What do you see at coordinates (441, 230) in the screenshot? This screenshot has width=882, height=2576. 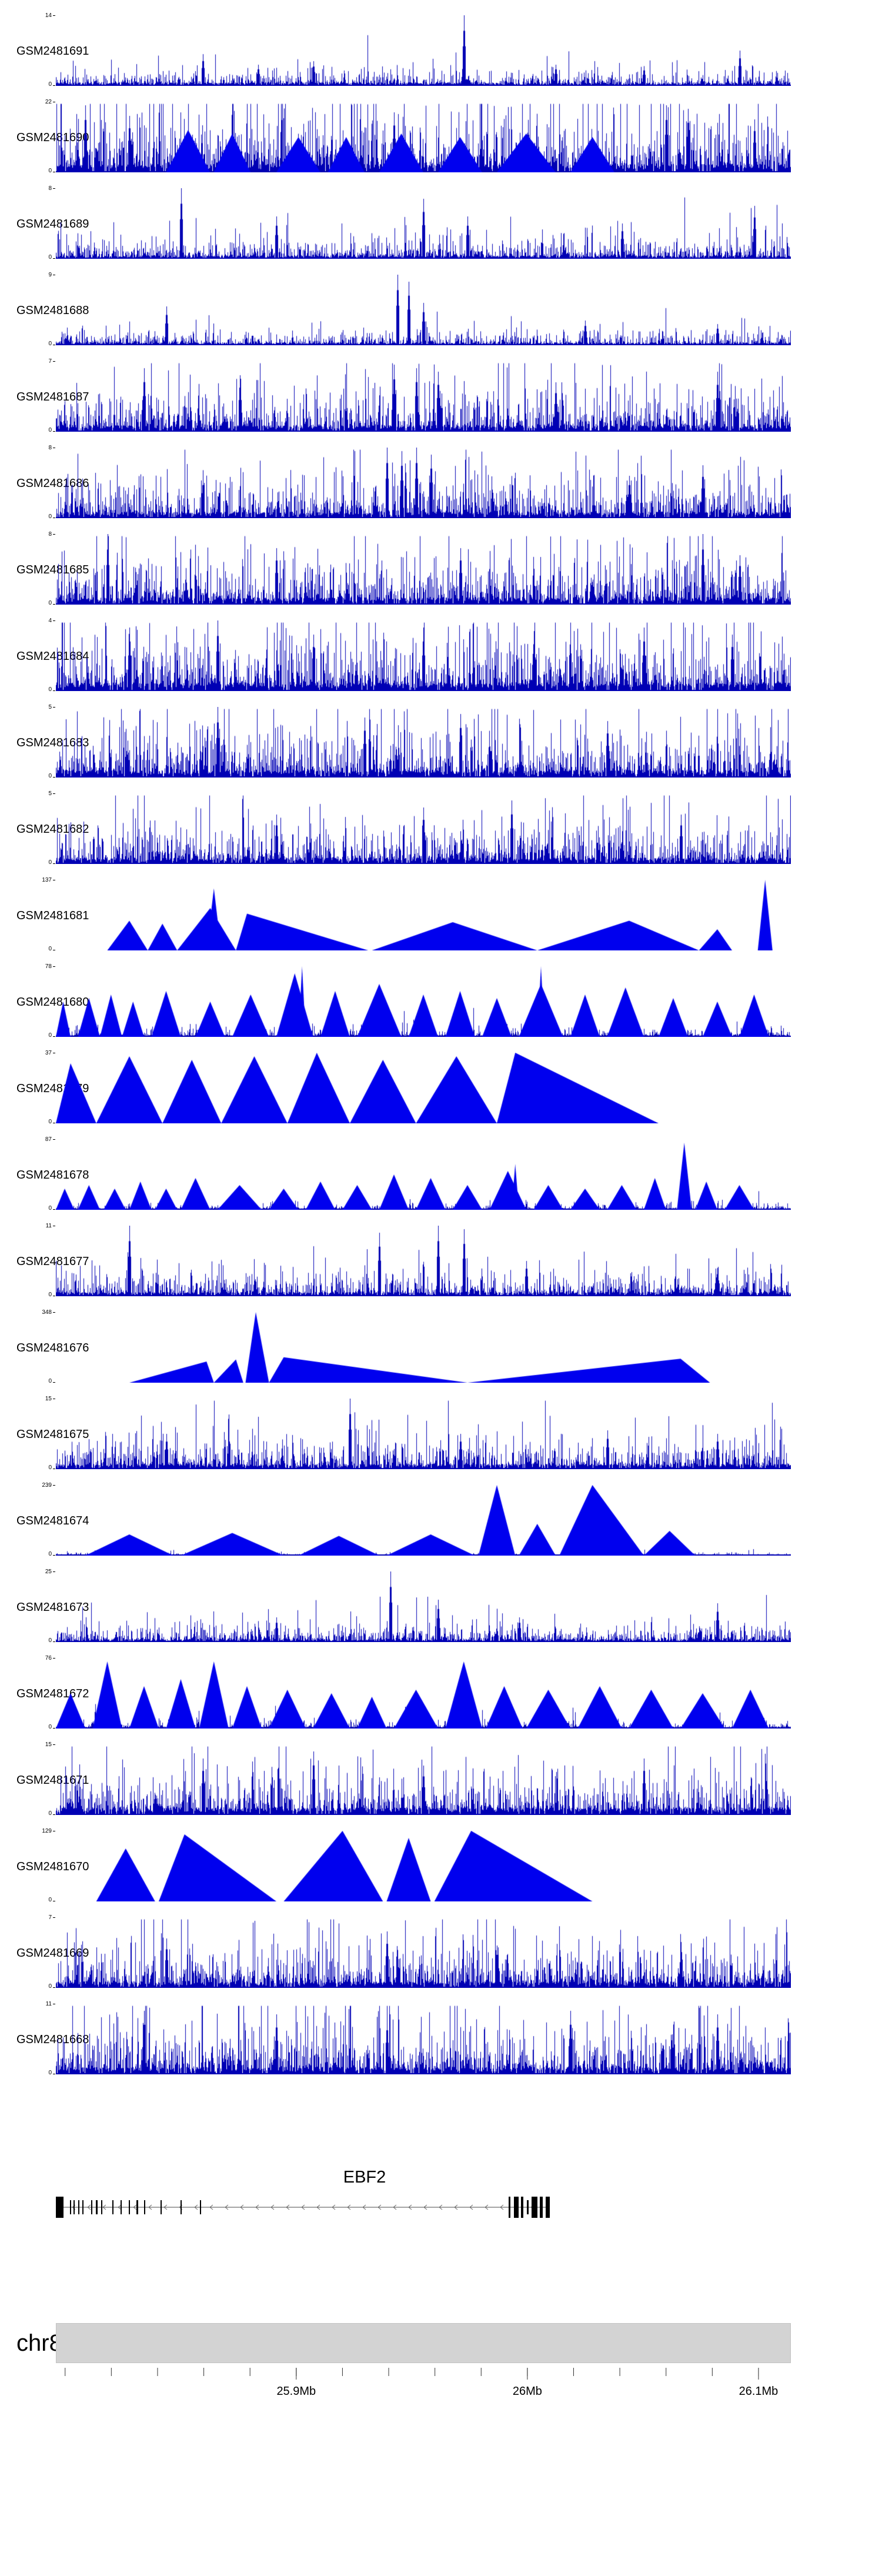 I see `track-row: GSM2481689 8 0` at bounding box center [441, 230].